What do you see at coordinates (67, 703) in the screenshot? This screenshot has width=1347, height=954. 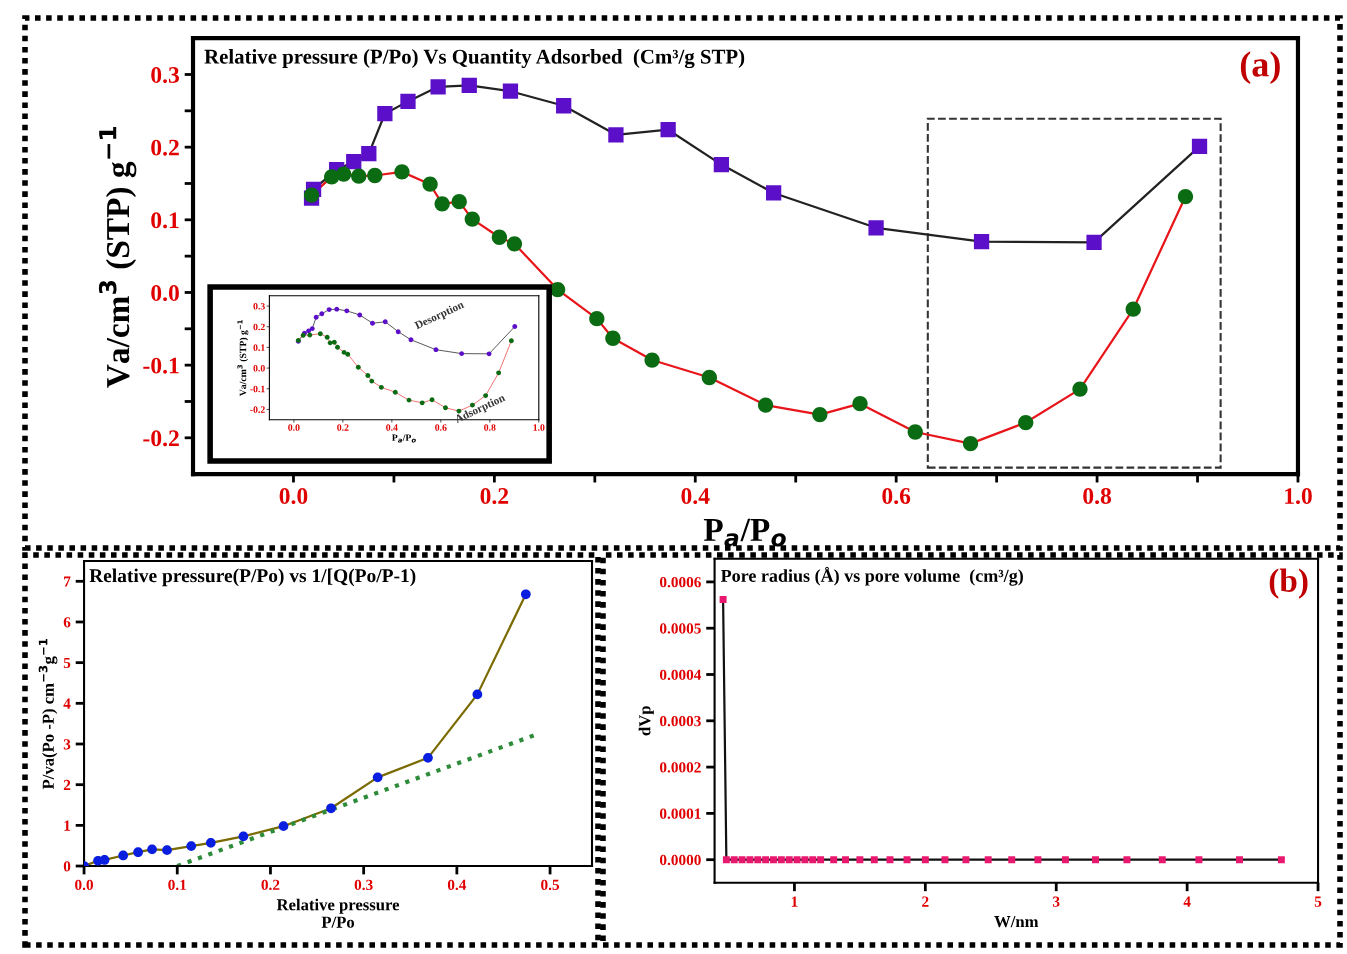 I see `y-tick-label: 4` at bounding box center [67, 703].